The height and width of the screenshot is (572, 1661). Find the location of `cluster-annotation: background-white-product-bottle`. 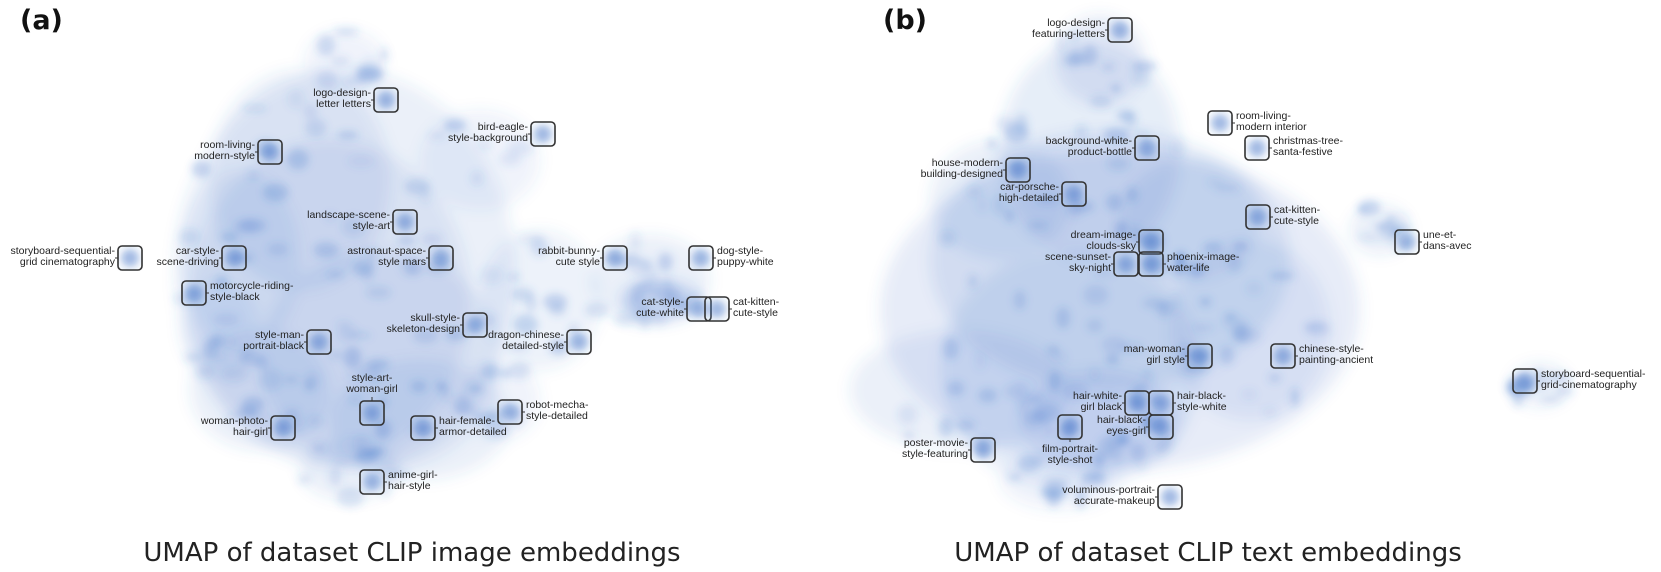

cluster-annotation: background-white-product-bottle is located at coordinates (1103, 148).